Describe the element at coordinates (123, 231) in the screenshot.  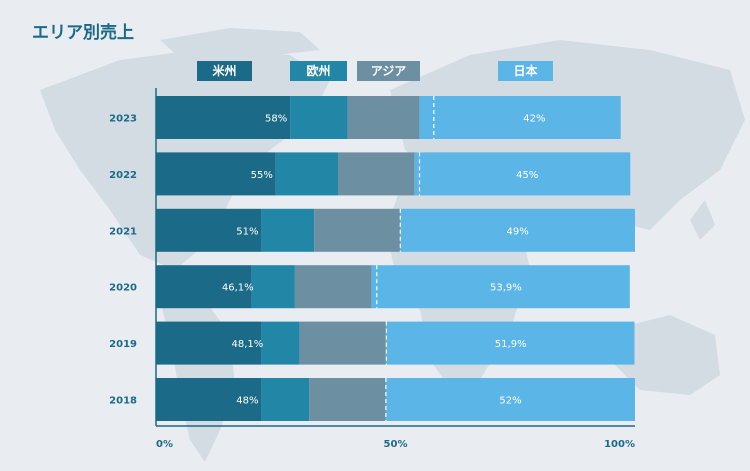
I see `category-label: 2021` at that location.